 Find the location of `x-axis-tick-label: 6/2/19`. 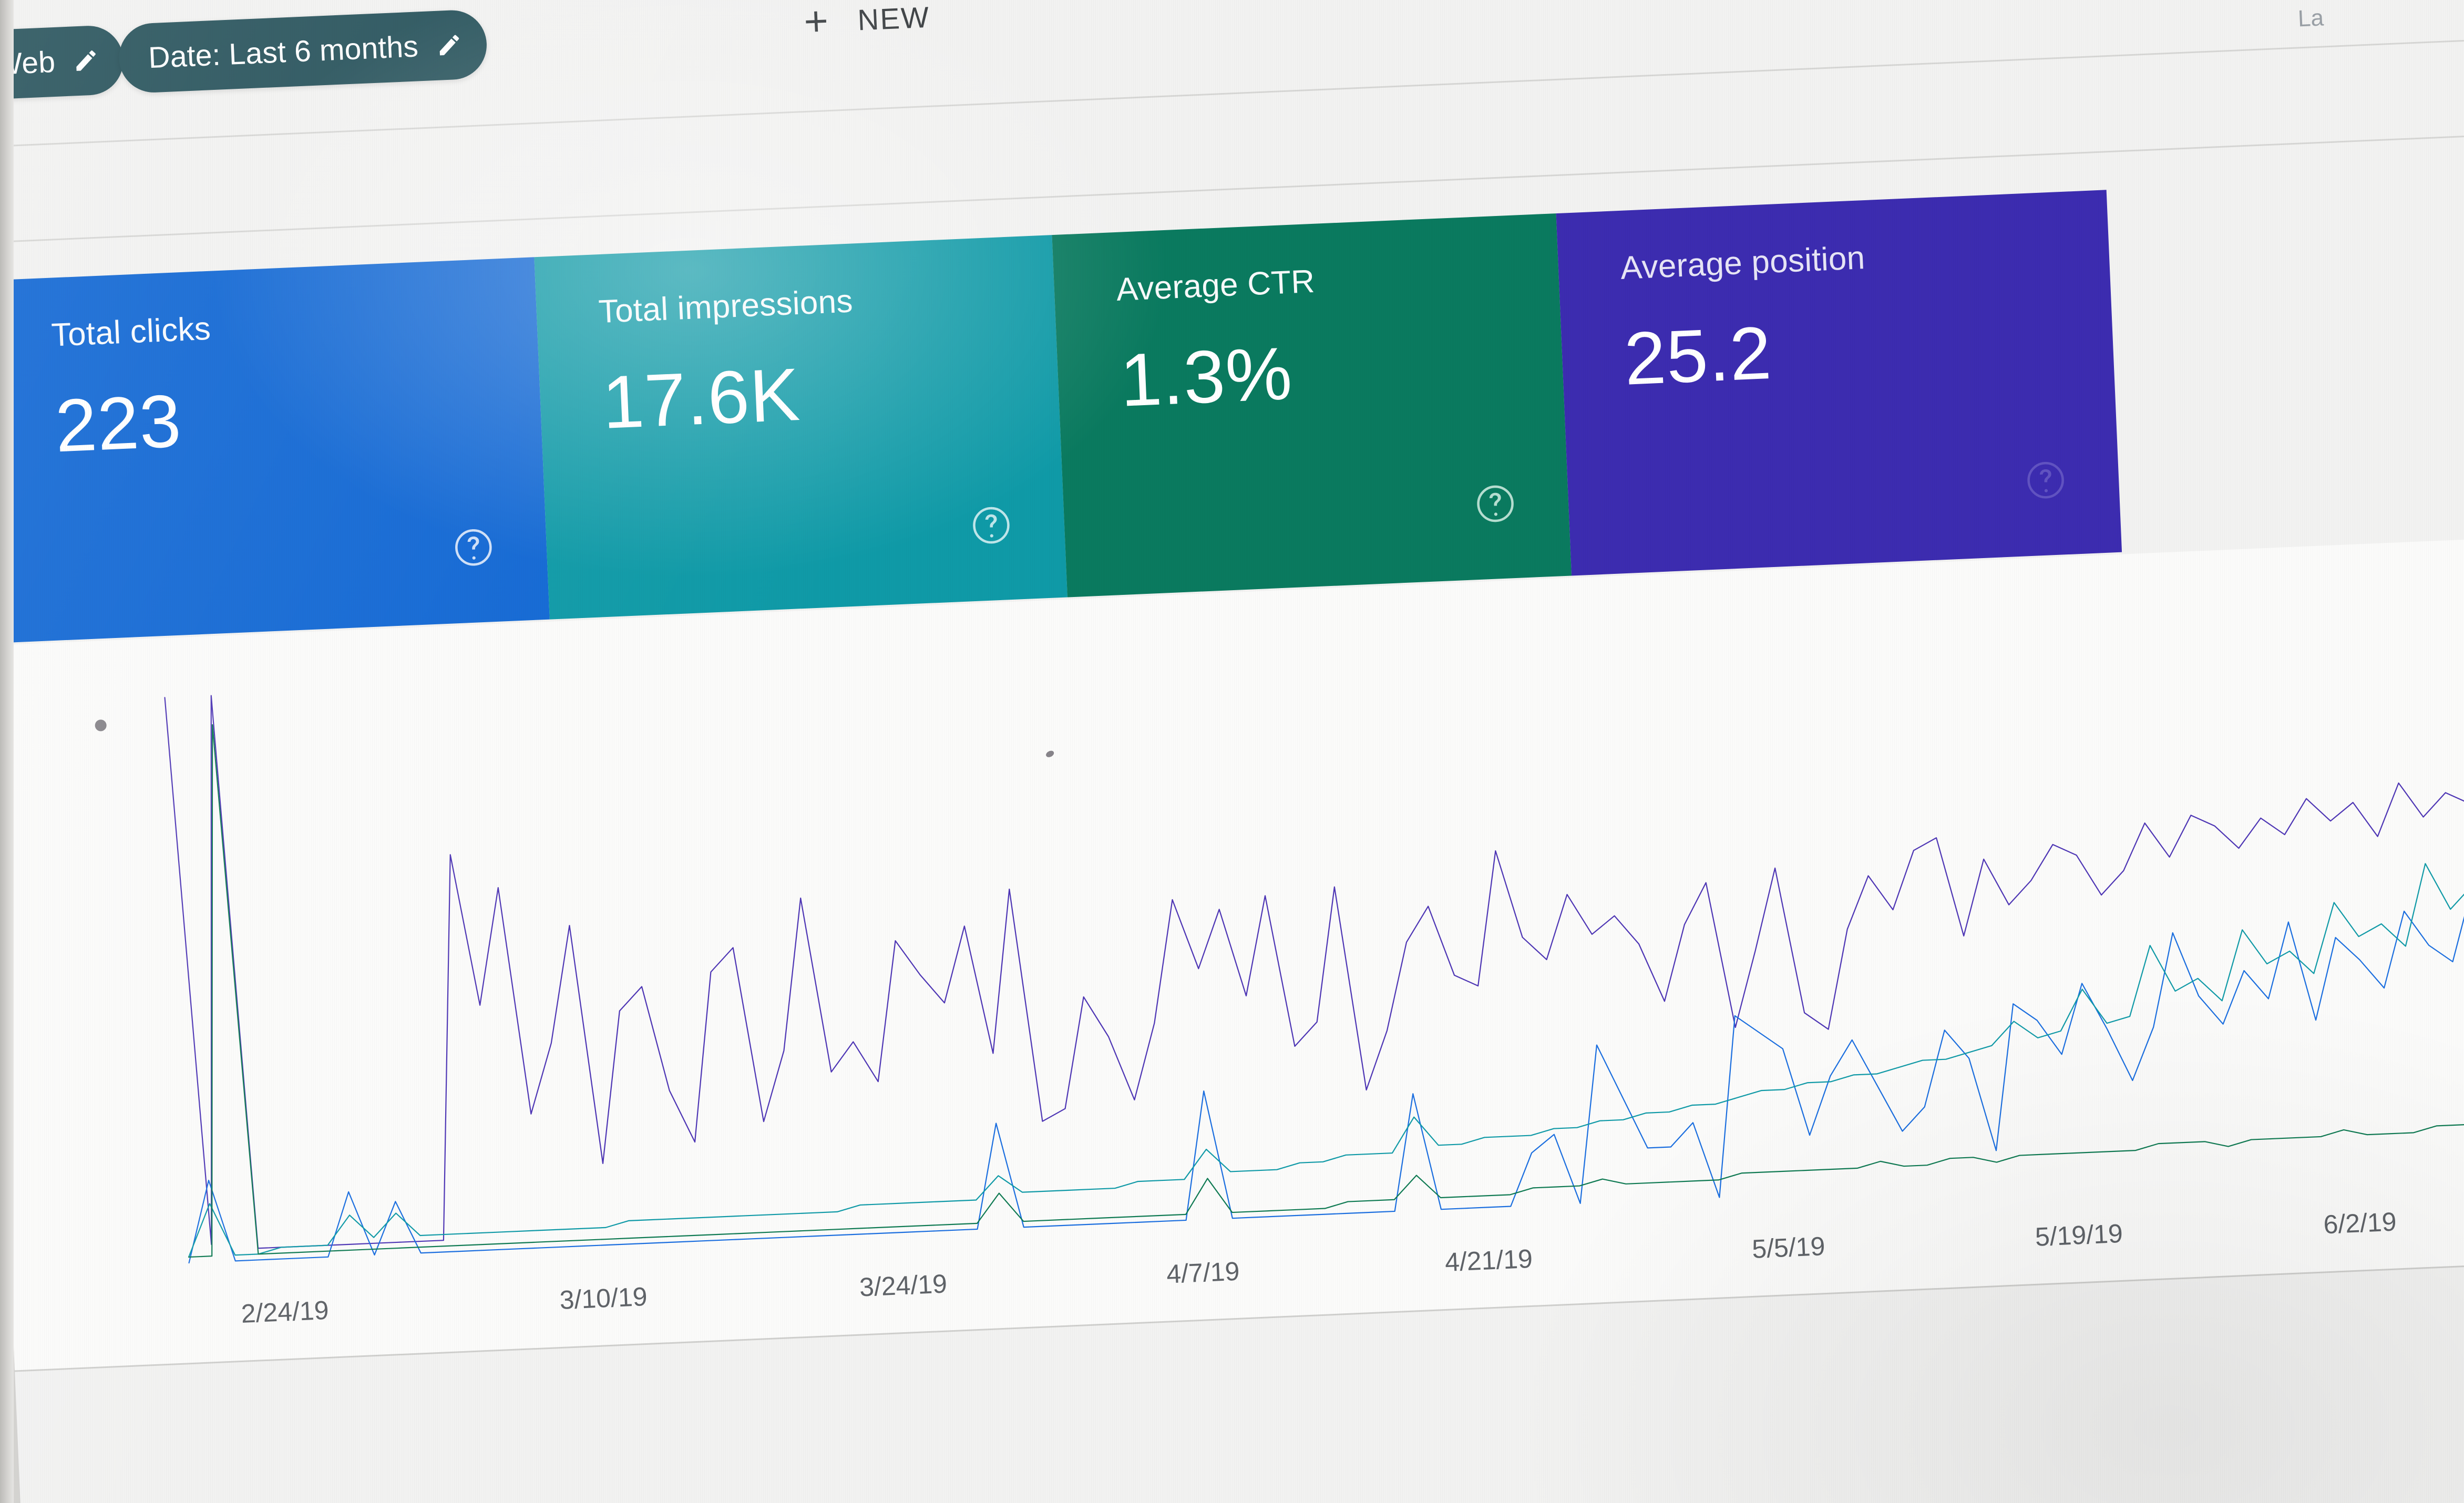

x-axis-tick-label: 6/2/19 is located at coordinates (2360, 1224).